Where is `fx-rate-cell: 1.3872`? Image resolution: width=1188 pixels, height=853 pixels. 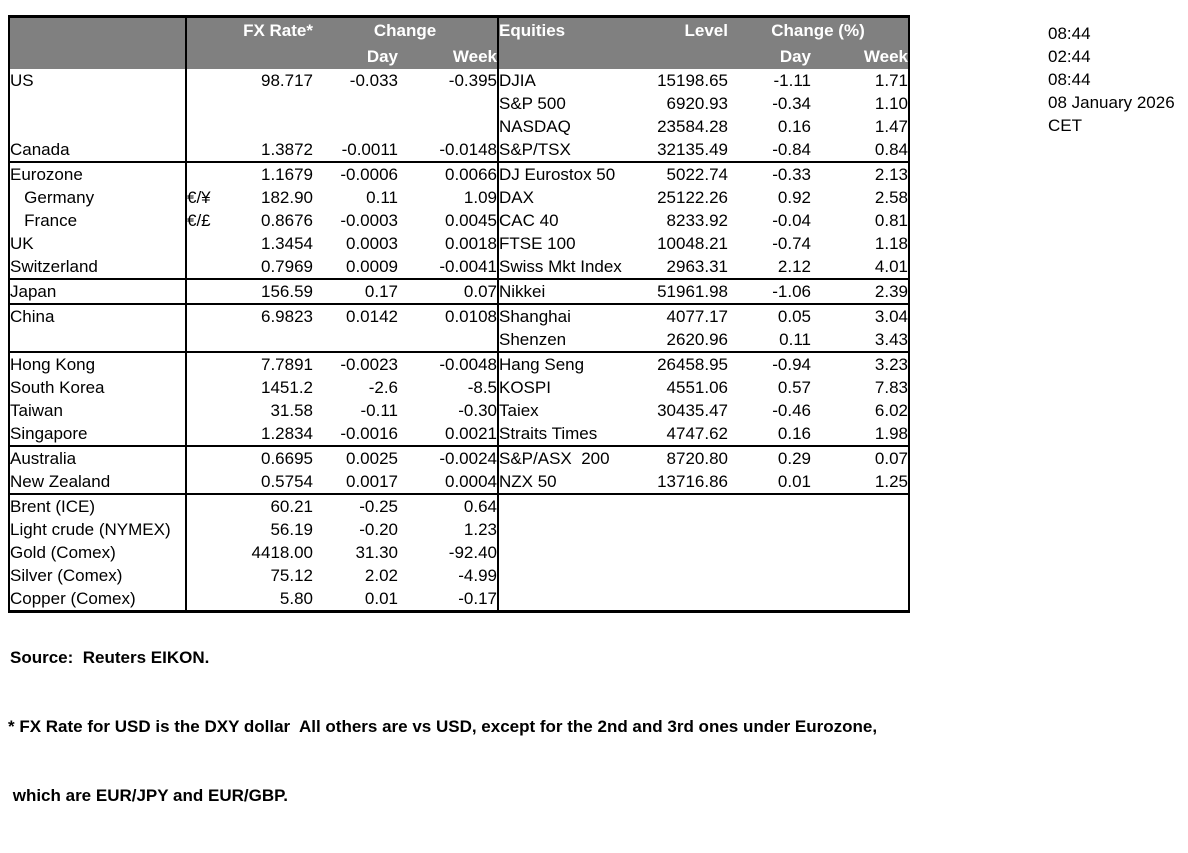
fx-rate-cell: 1.3872 is located at coordinates (287, 149).